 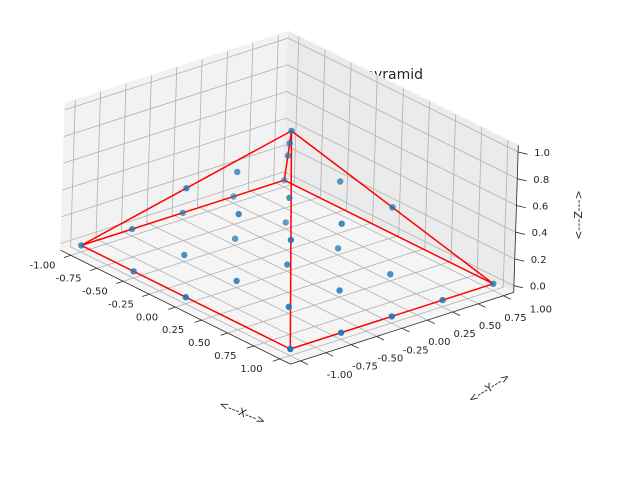 I want to click on x-axis-label: <---X--->, so click(x=242, y=413).